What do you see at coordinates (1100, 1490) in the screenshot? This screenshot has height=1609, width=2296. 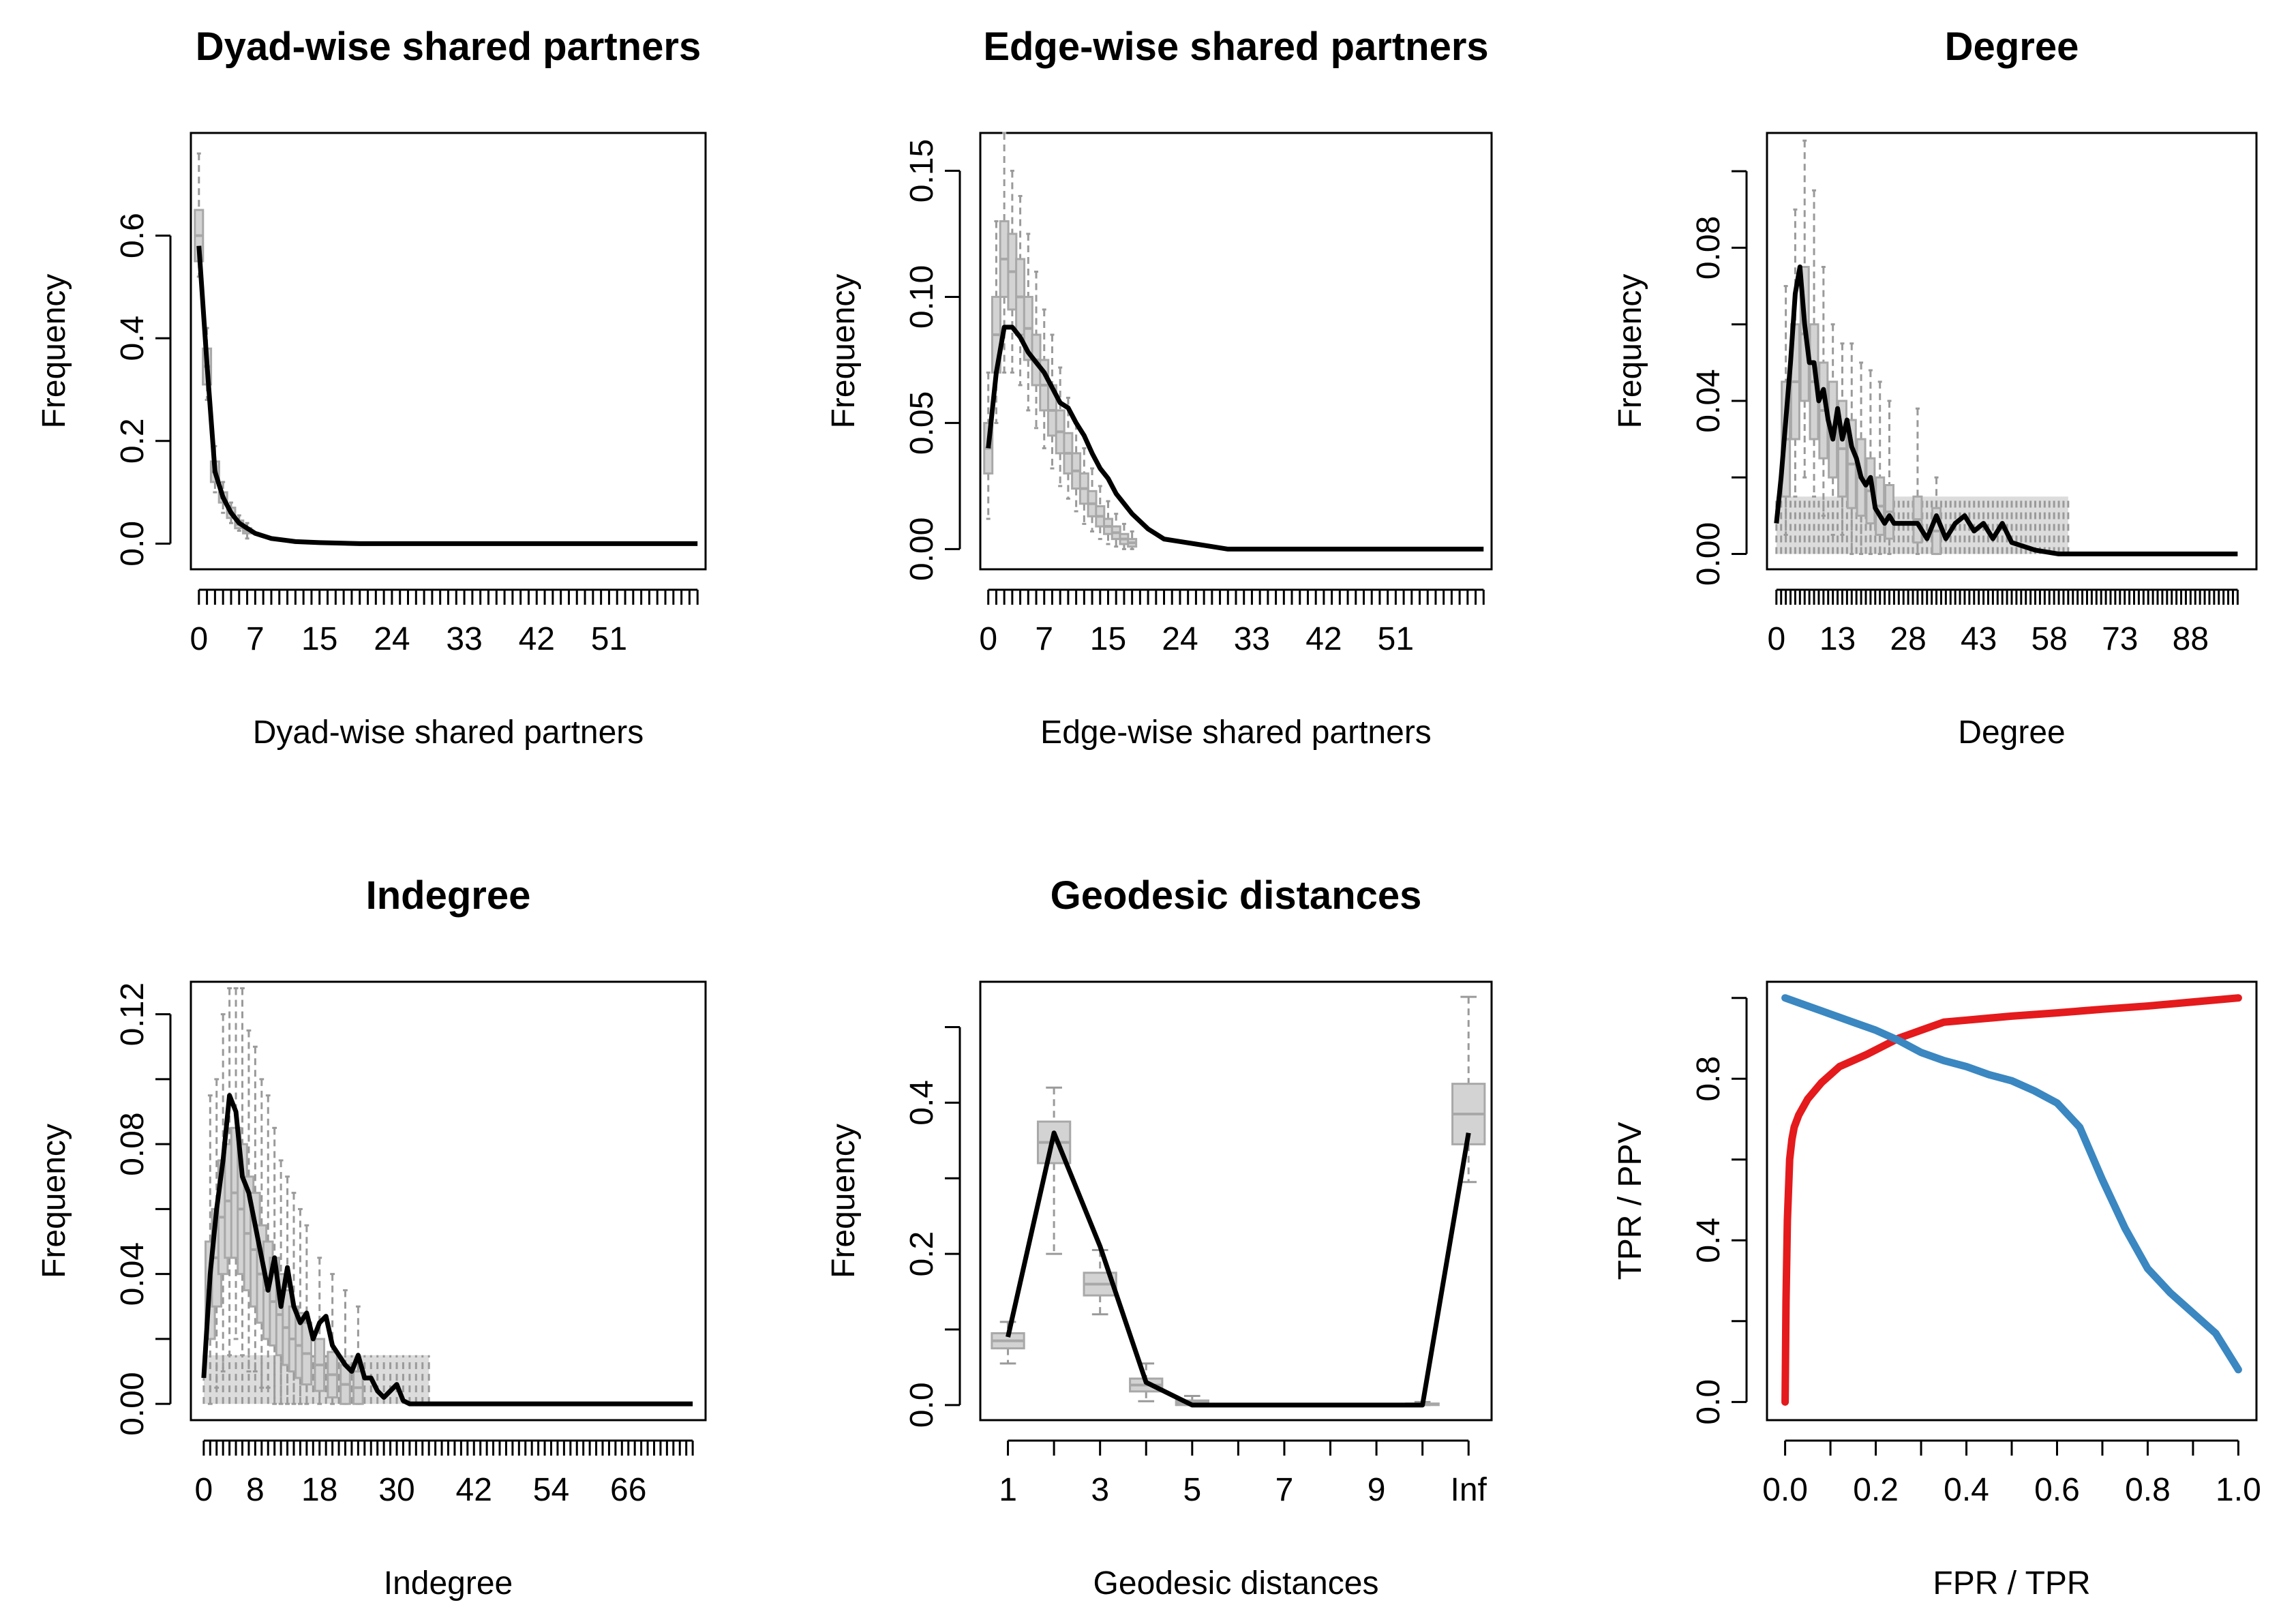 I see `x-tick-label: 3` at bounding box center [1100, 1490].